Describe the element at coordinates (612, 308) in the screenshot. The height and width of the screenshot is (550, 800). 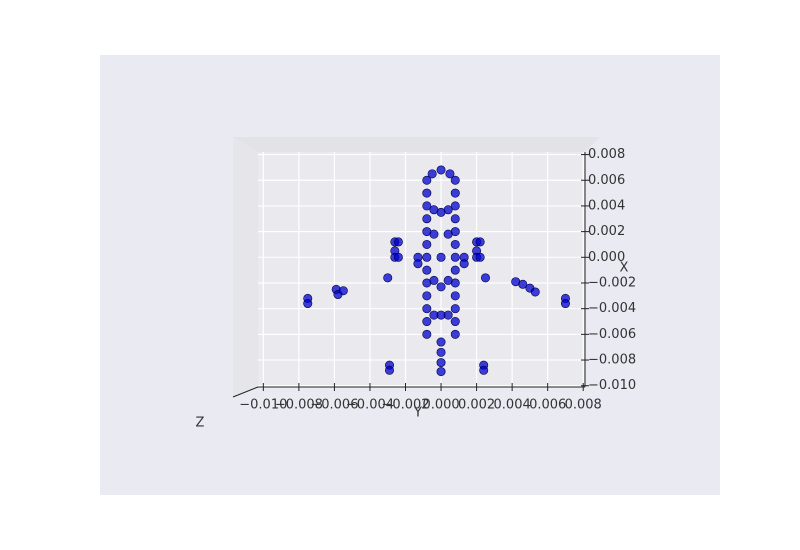
I see `y-tick-label: −0.004` at that location.